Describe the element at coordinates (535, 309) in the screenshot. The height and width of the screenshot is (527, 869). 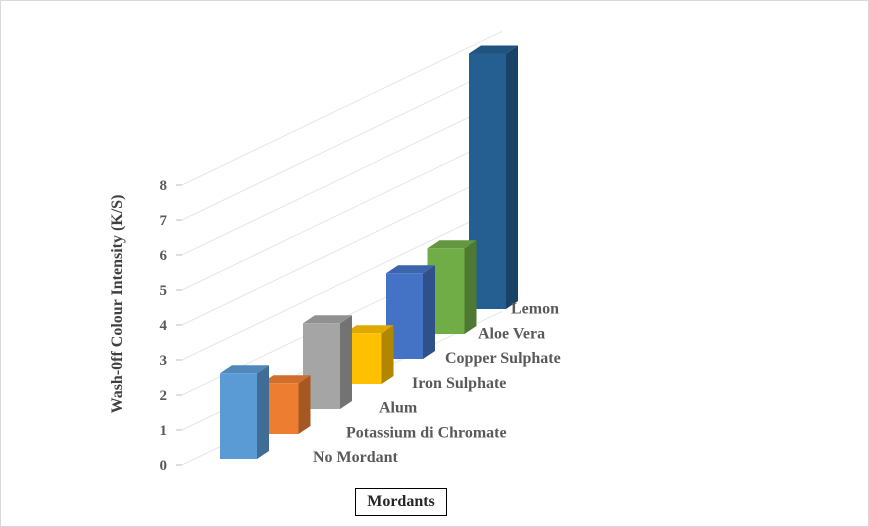
I see `category-label: Lemon` at that location.